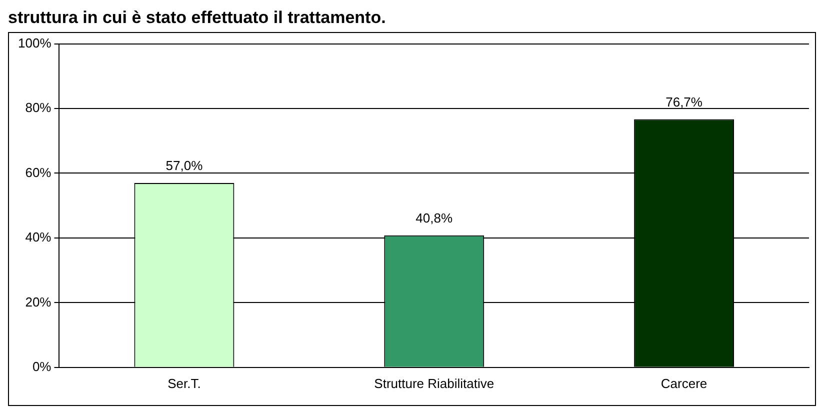 This screenshot has width=824, height=416. Describe the element at coordinates (434, 218) in the screenshot. I see `data-label: 40,8%` at that location.